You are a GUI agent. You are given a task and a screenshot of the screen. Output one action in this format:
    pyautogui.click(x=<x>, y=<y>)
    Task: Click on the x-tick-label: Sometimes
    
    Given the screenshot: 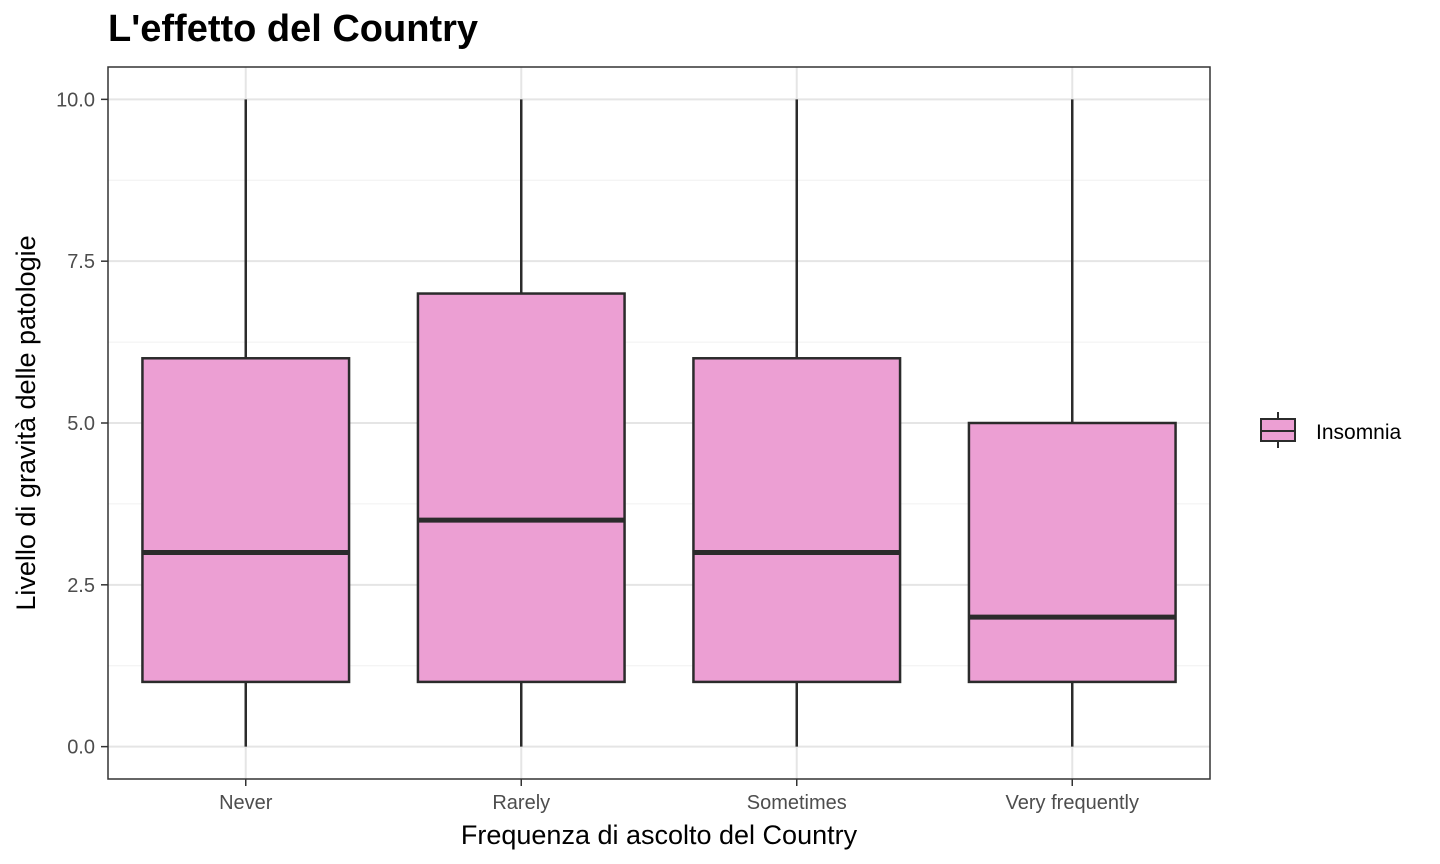 What is the action you would take?
    pyautogui.click(x=797, y=803)
    